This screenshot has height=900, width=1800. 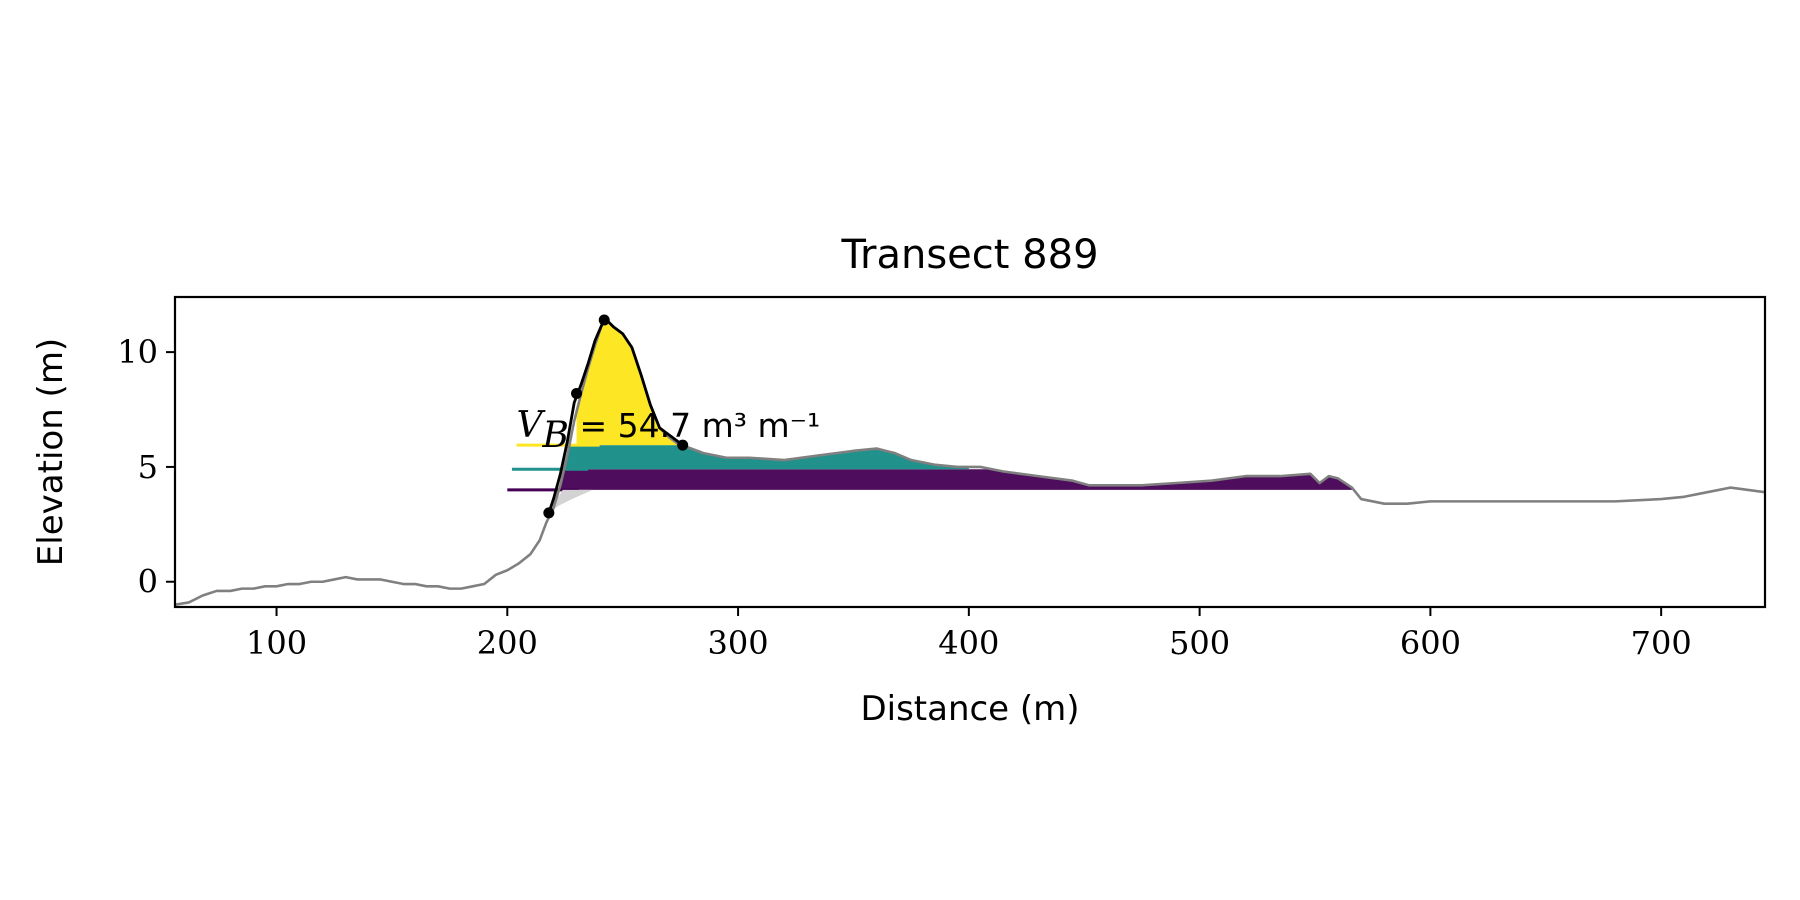 I want to click on x-tick-label: 500, so click(x=1199, y=643).